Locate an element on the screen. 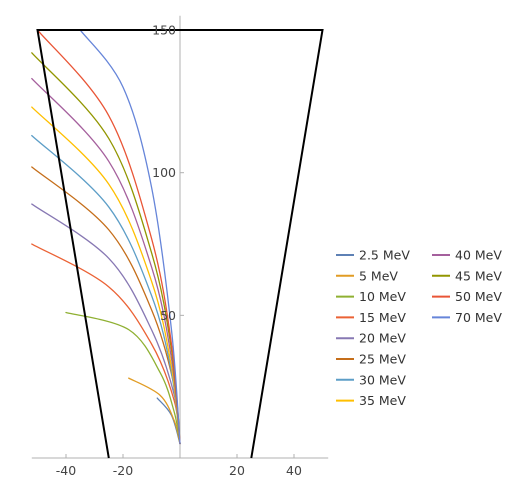 This screenshot has height=480, width=531. legend-label-6: 30 MeV is located at coordinates (382, 379).